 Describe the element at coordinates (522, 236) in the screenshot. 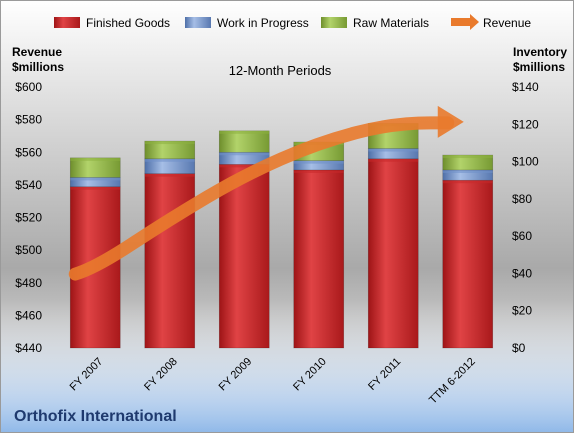

I see `right-axis-tick-label: $60` at that location.